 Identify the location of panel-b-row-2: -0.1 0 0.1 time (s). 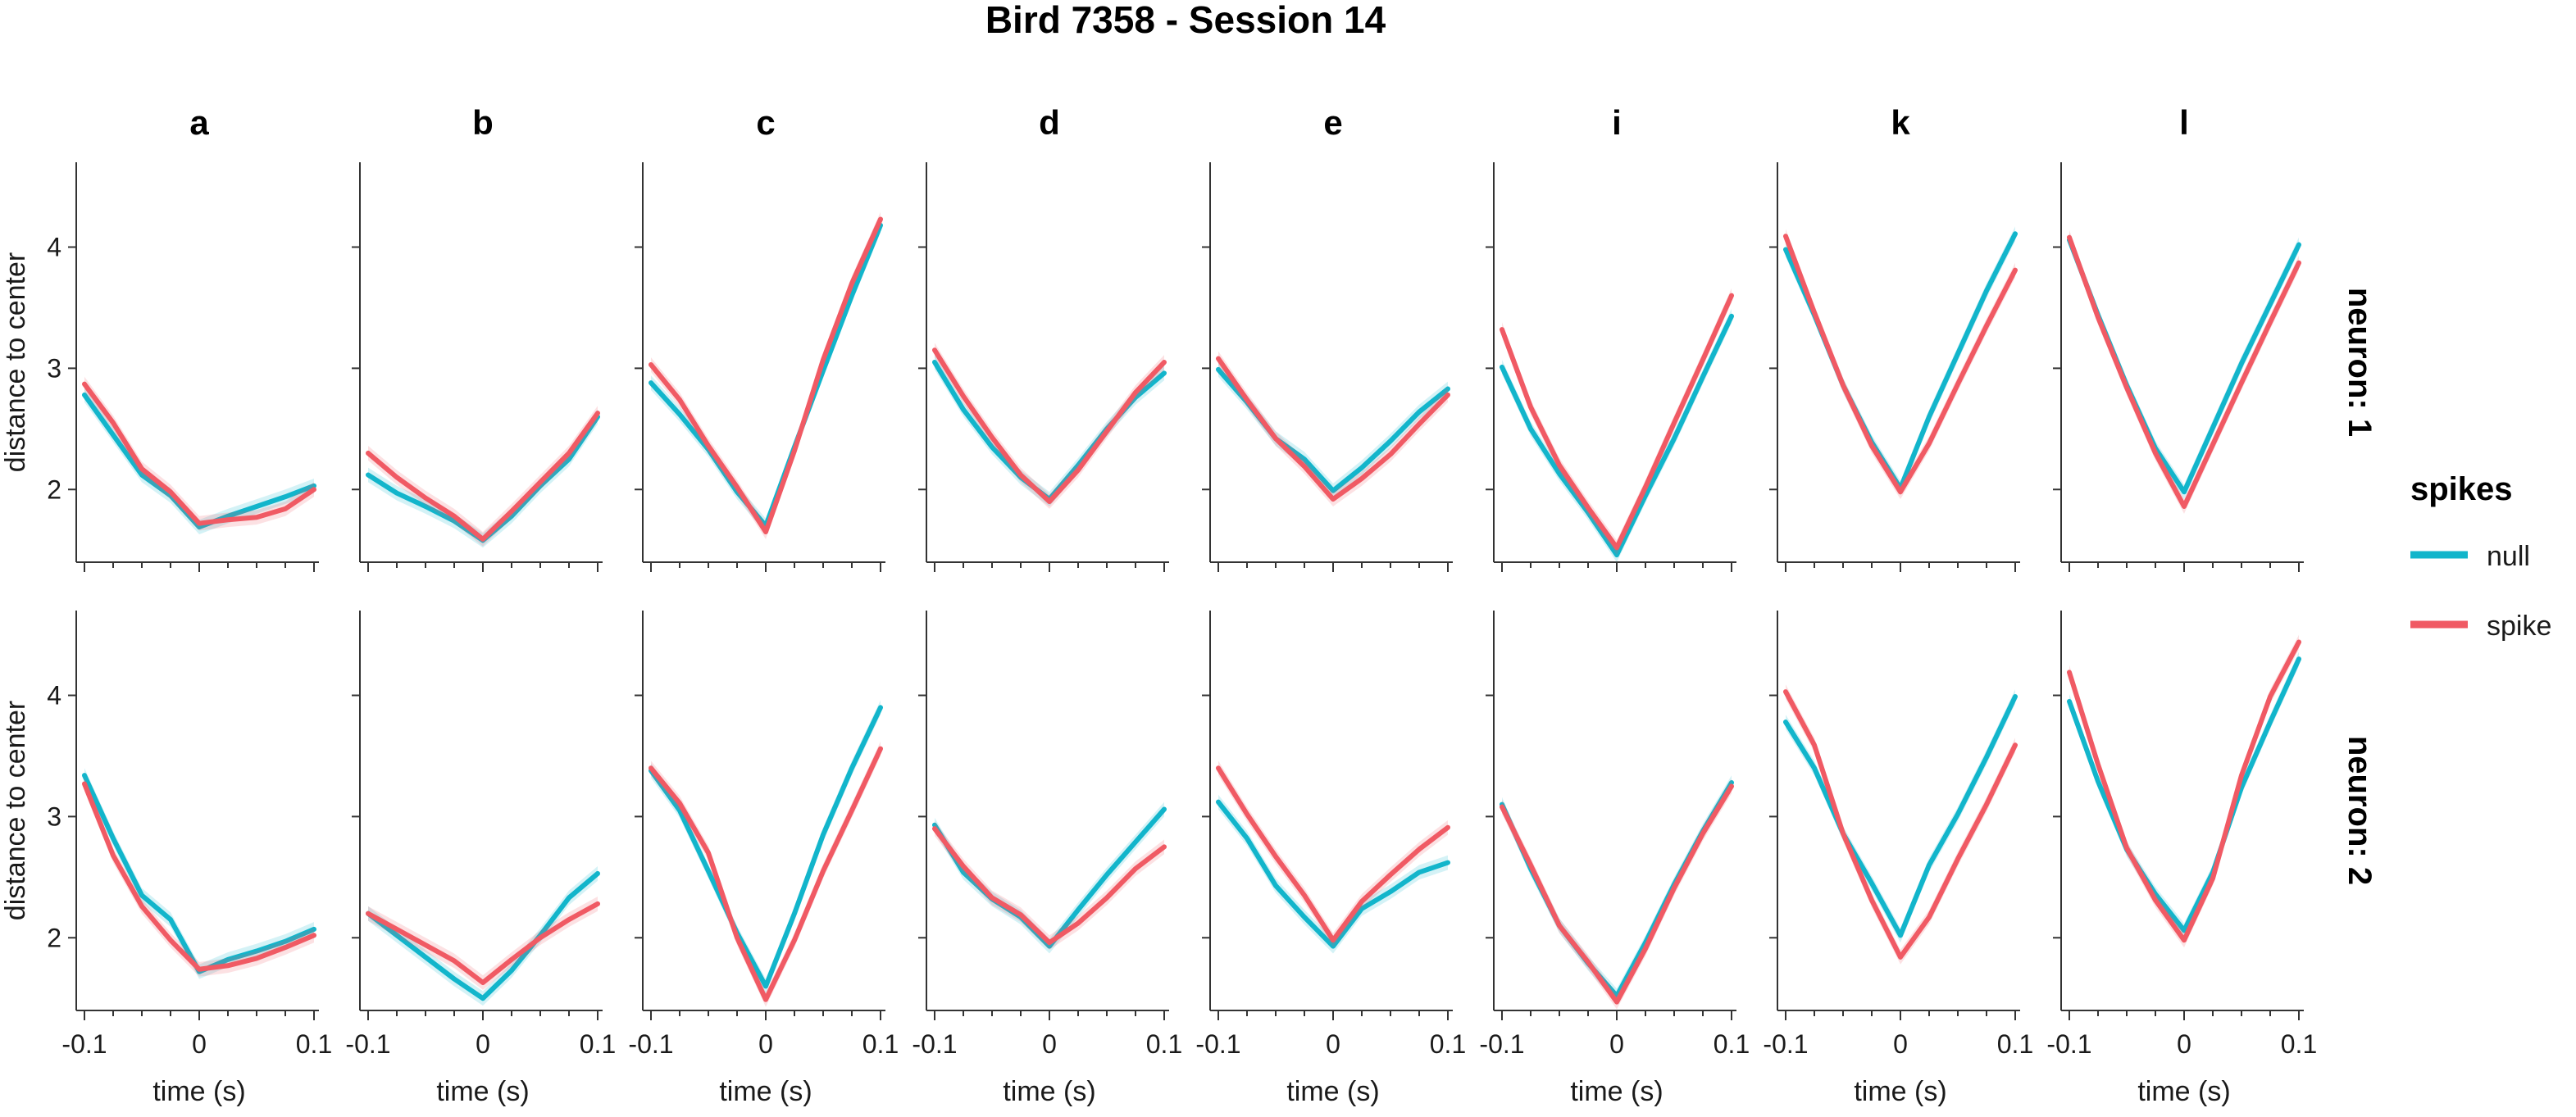
(481, 859).